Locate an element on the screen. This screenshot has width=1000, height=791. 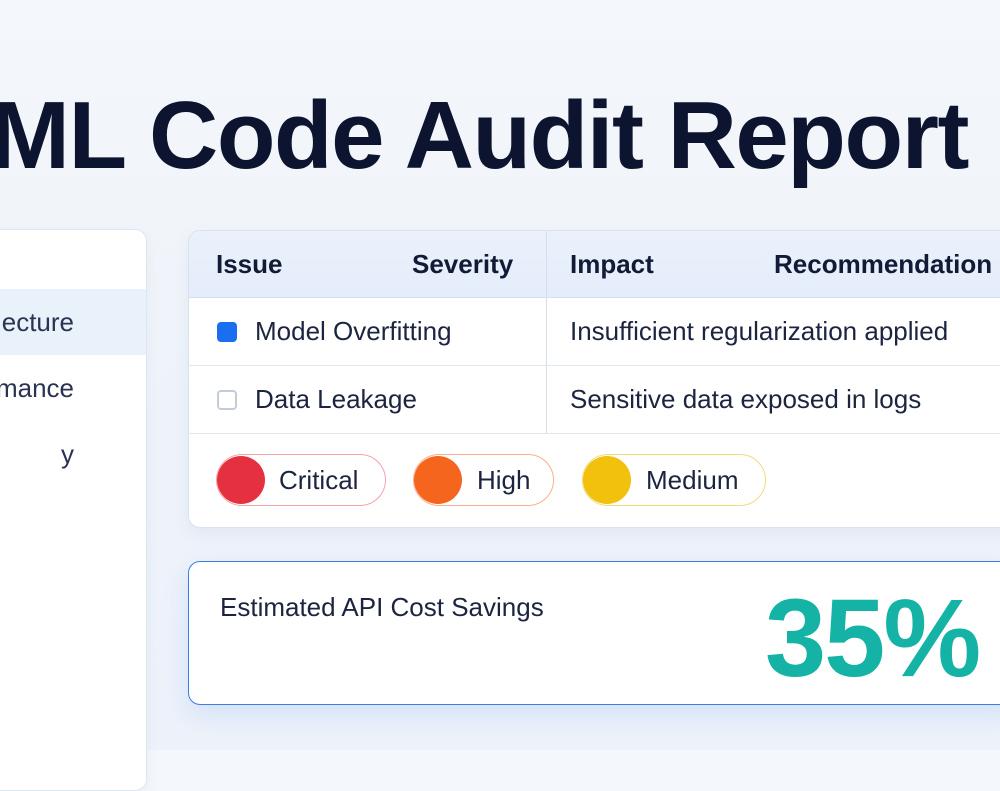
row-checkbox-unchecked is located at coordinates (227, 400).